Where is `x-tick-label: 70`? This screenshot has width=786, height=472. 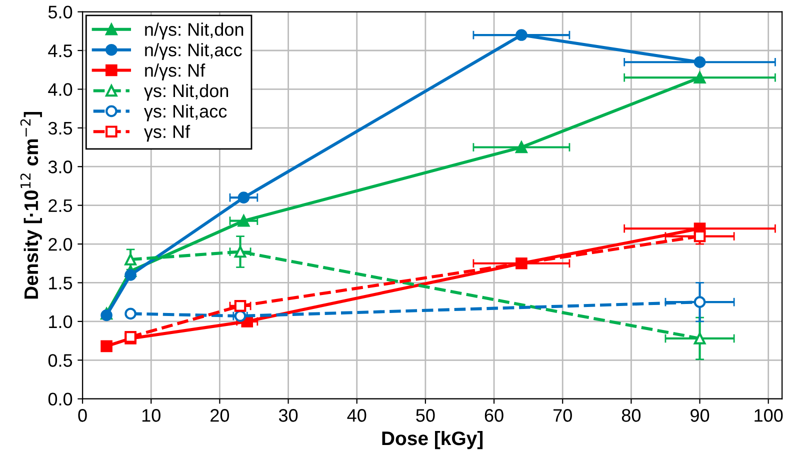 x-tick-label: 70 is located at coordinates (562, 415).